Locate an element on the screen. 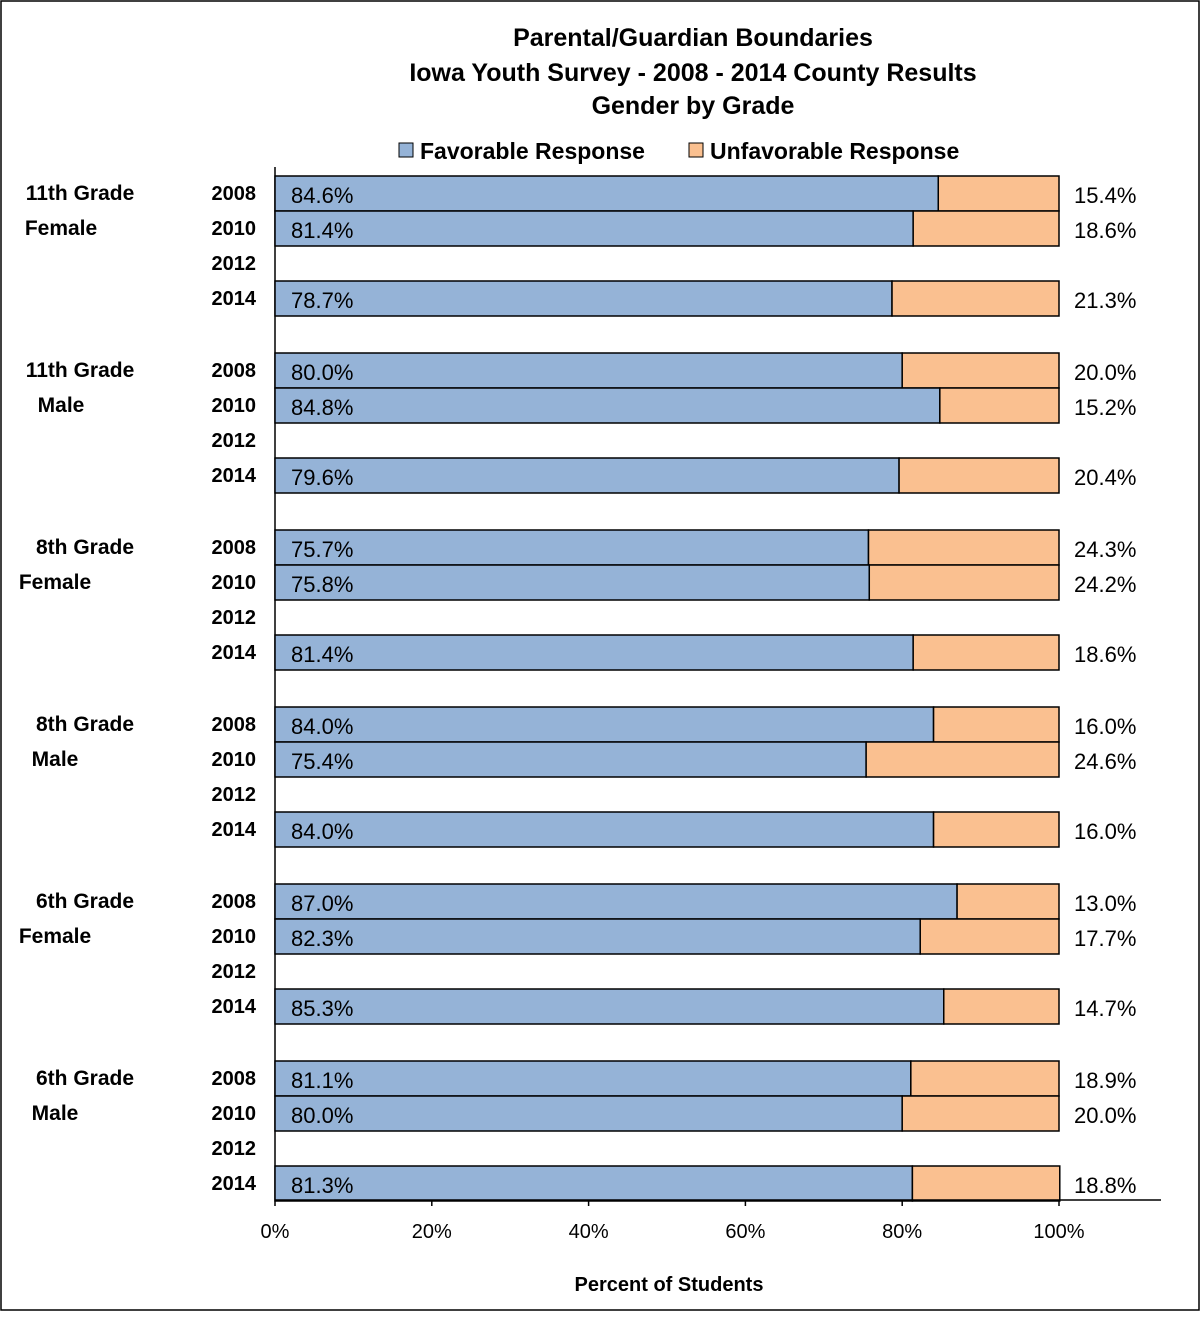  x-tick-label: 20% is located at coordinates (432, 1232).